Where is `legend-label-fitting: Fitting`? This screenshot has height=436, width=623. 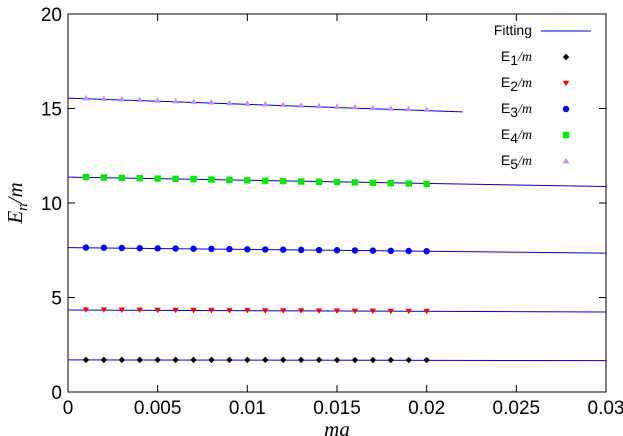 legend-label-fitting: Fitting is located at coordinates (513, 30).